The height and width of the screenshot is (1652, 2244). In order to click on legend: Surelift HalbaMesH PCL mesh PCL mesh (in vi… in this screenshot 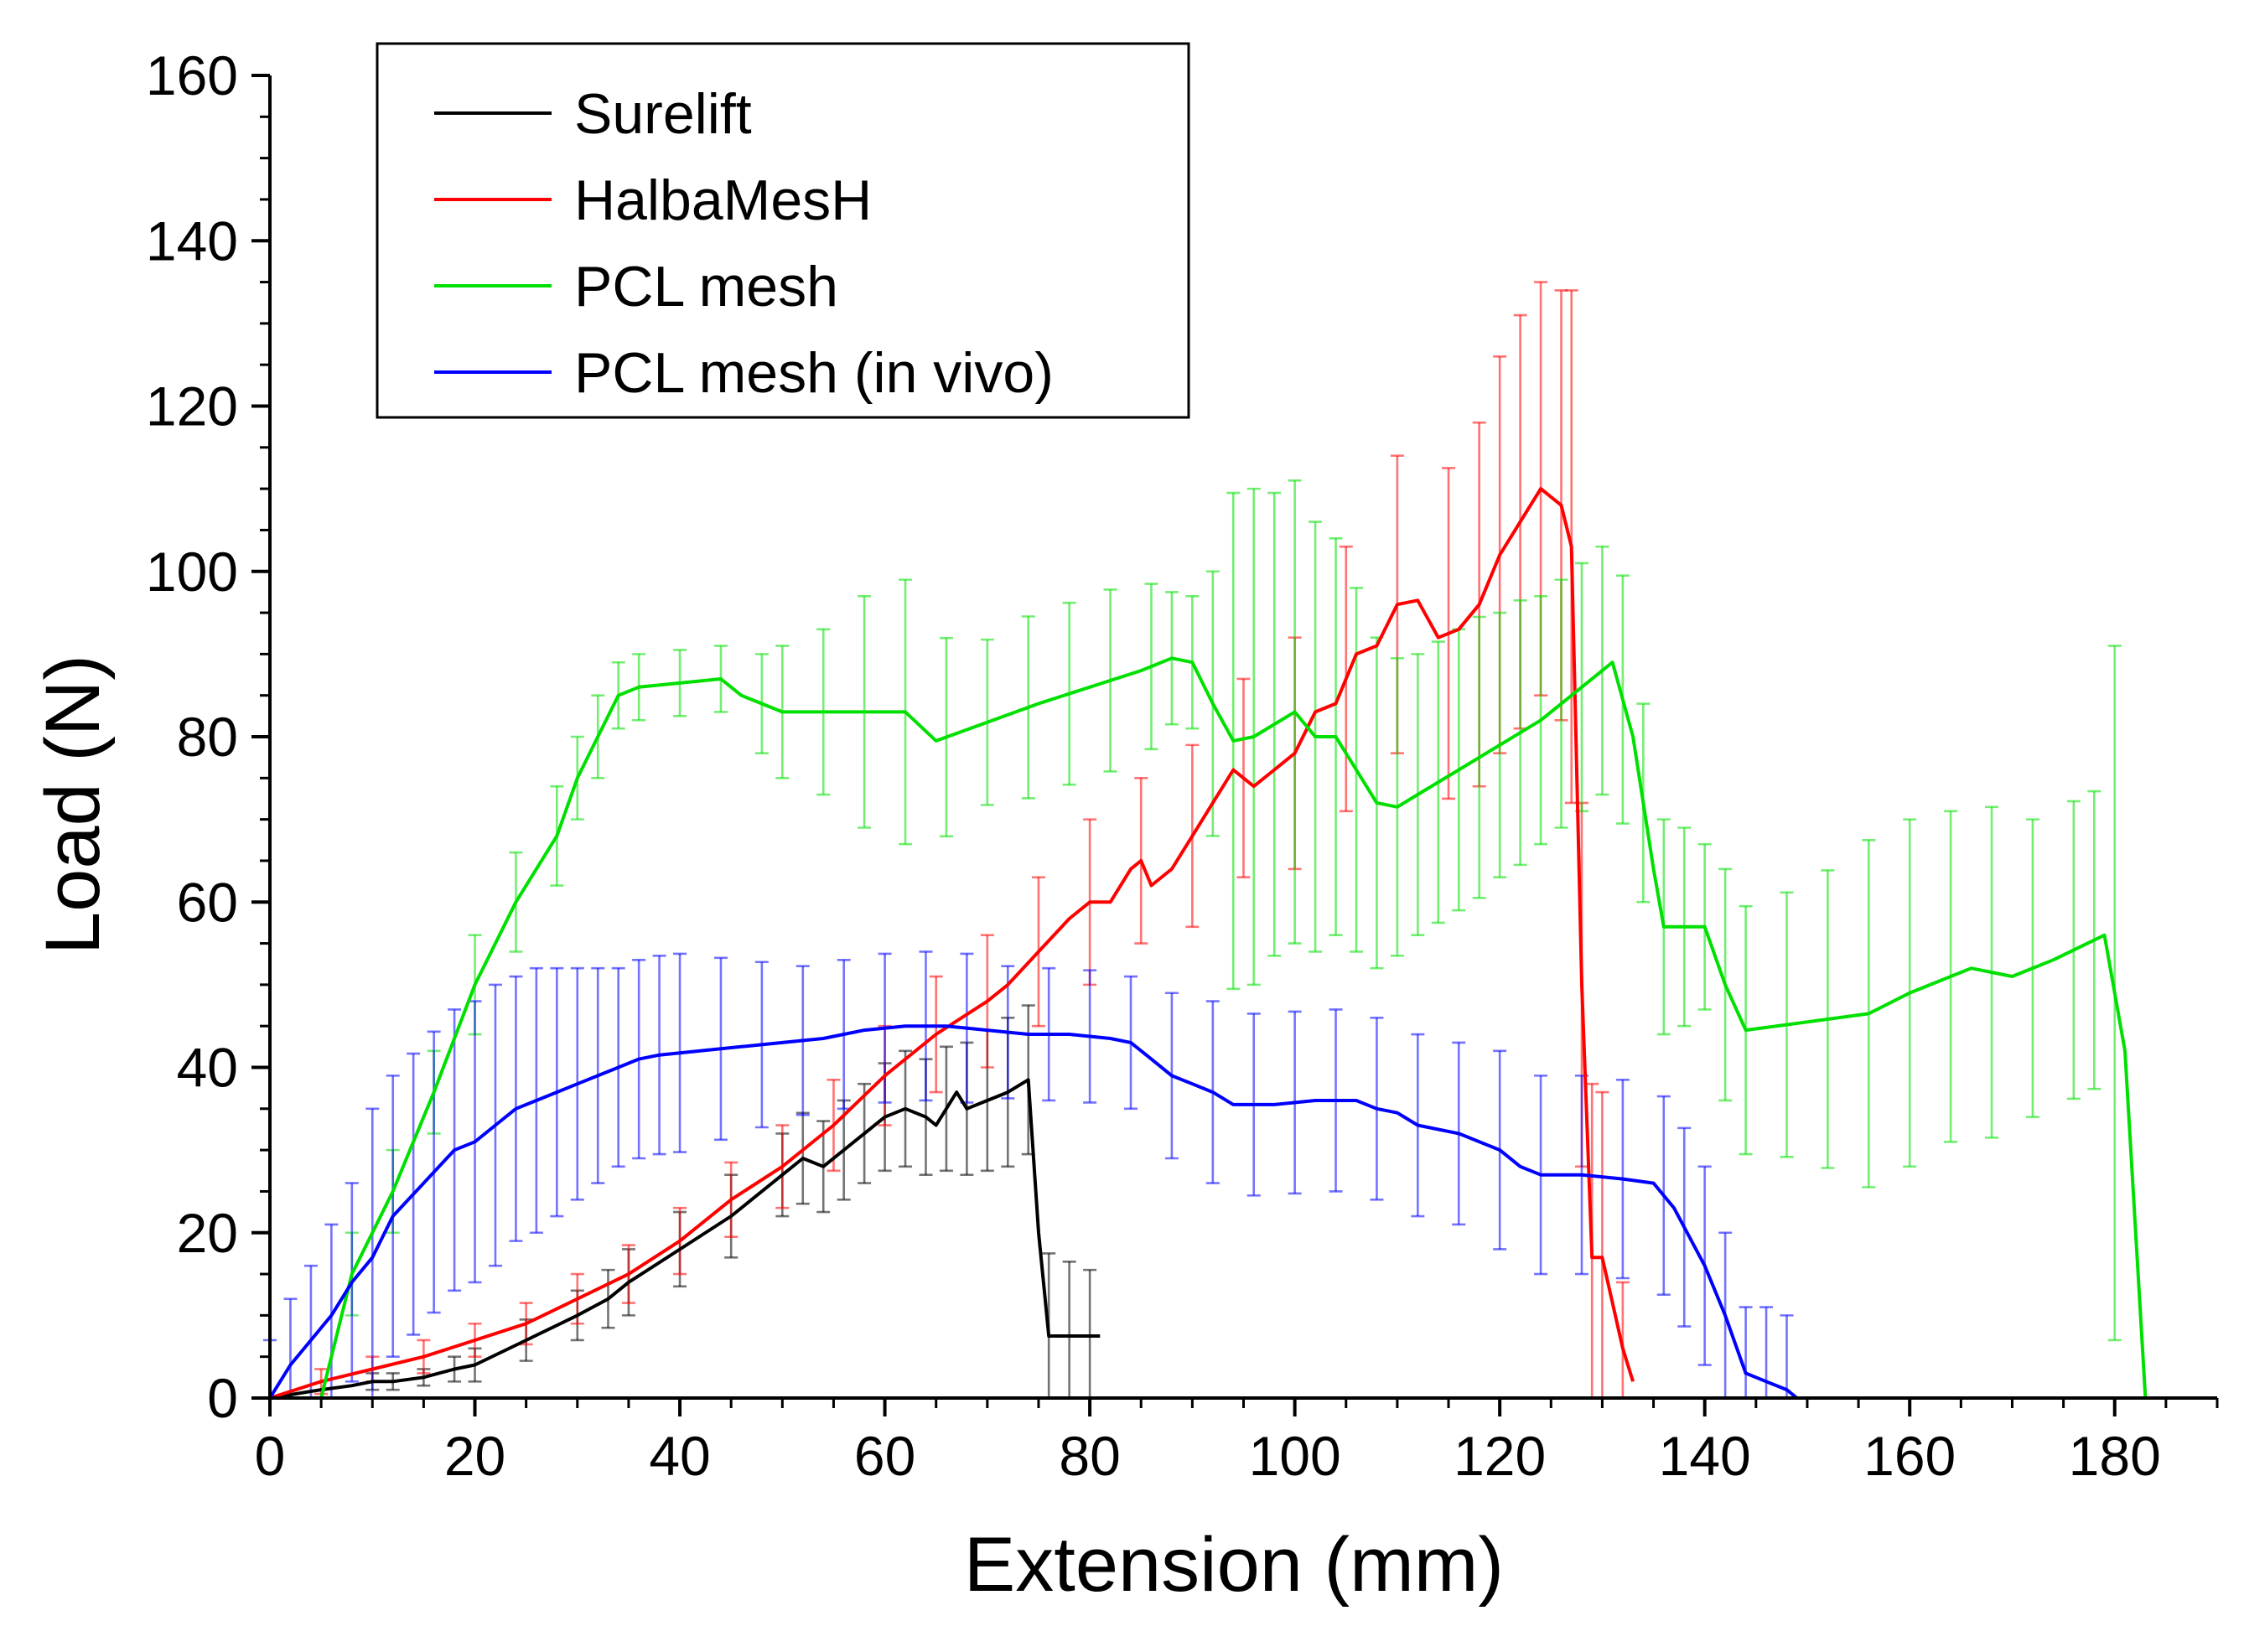, I will do `click(783, 230)`.